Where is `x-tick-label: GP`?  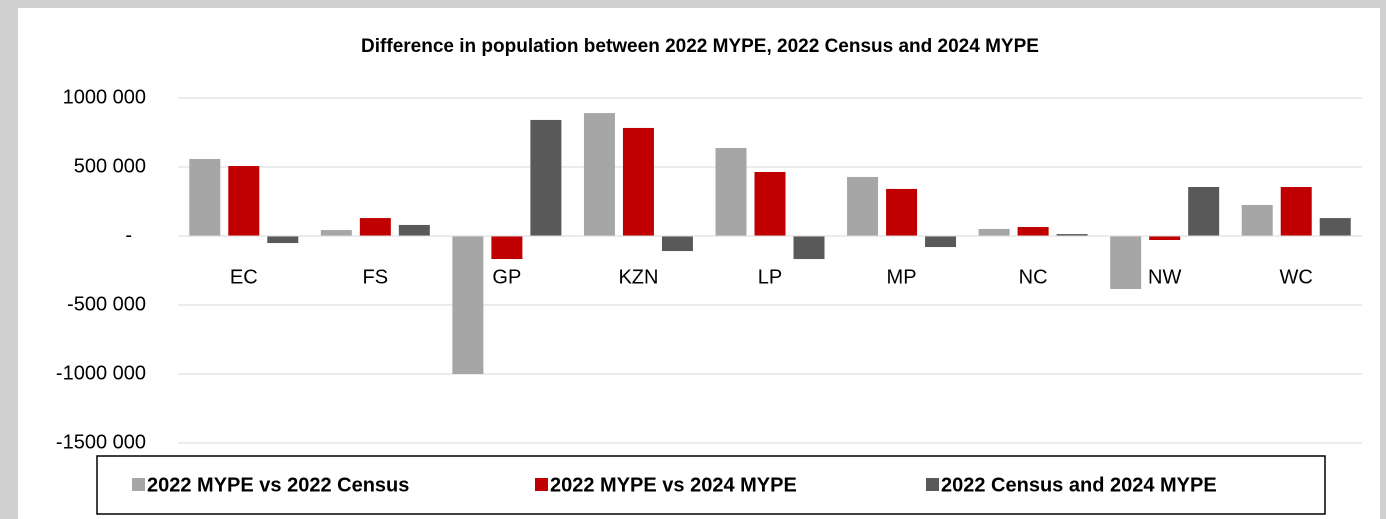 x-tick-label: GP is located at coordinates (506, 277).